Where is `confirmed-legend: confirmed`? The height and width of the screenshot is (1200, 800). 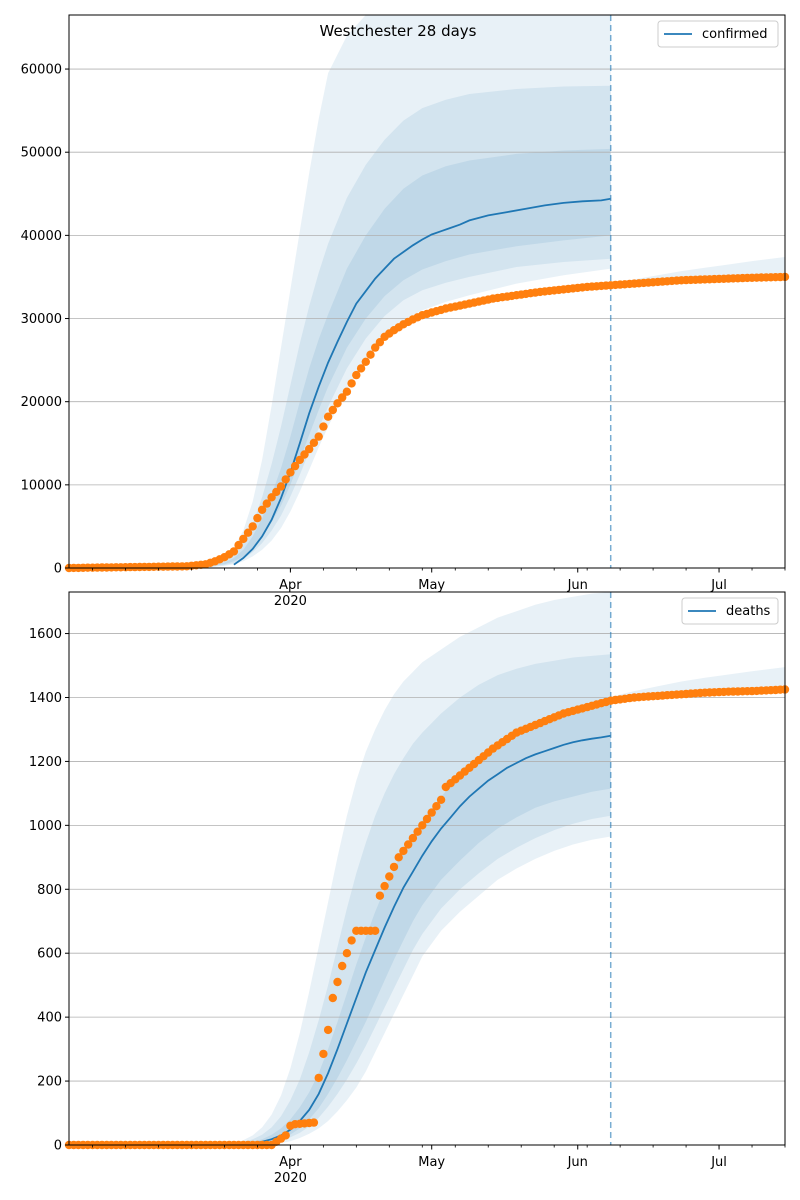 confirmed-legend: confirmed is located at coordinates (718, 34).